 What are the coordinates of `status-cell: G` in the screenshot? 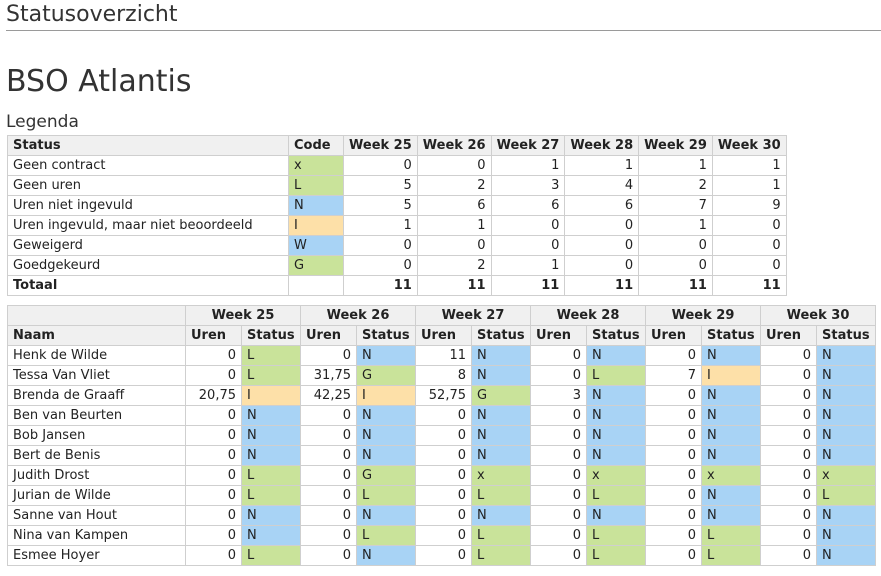 It's located at (386, 375).